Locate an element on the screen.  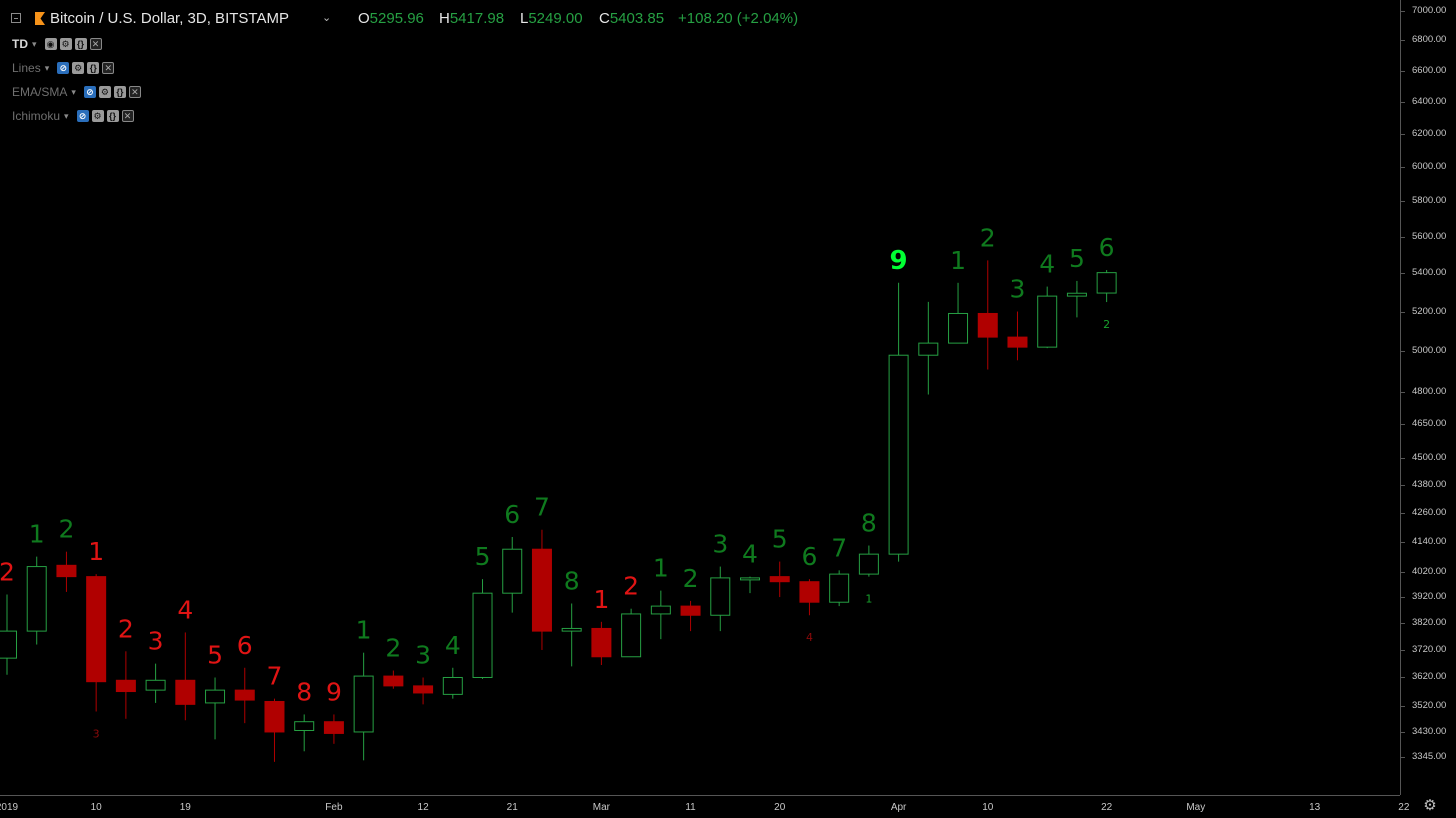
price-axis is located at coordinates (1428, 397).